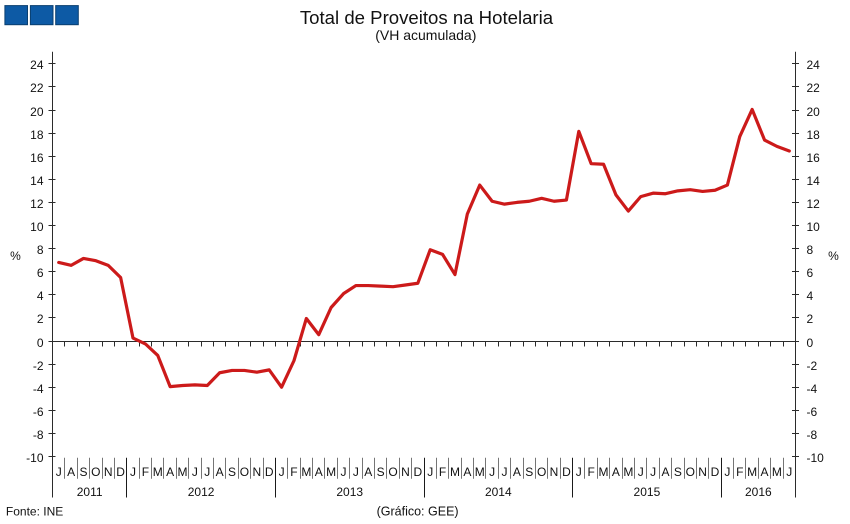 This screenshot has width=850, height=524. Describe the element at coordinates (814, 135) in the screenshot. I see `svg-text: 18` at that location.